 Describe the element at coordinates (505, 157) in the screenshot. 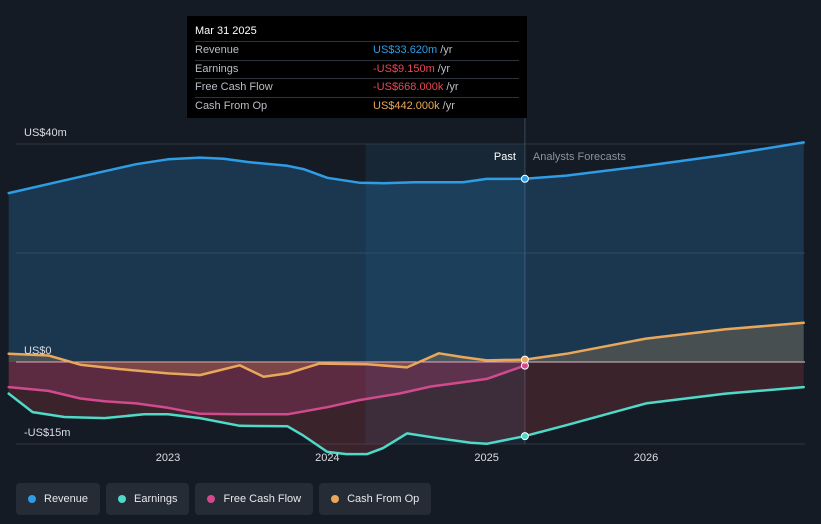

I see `past-label: Past` at that location.